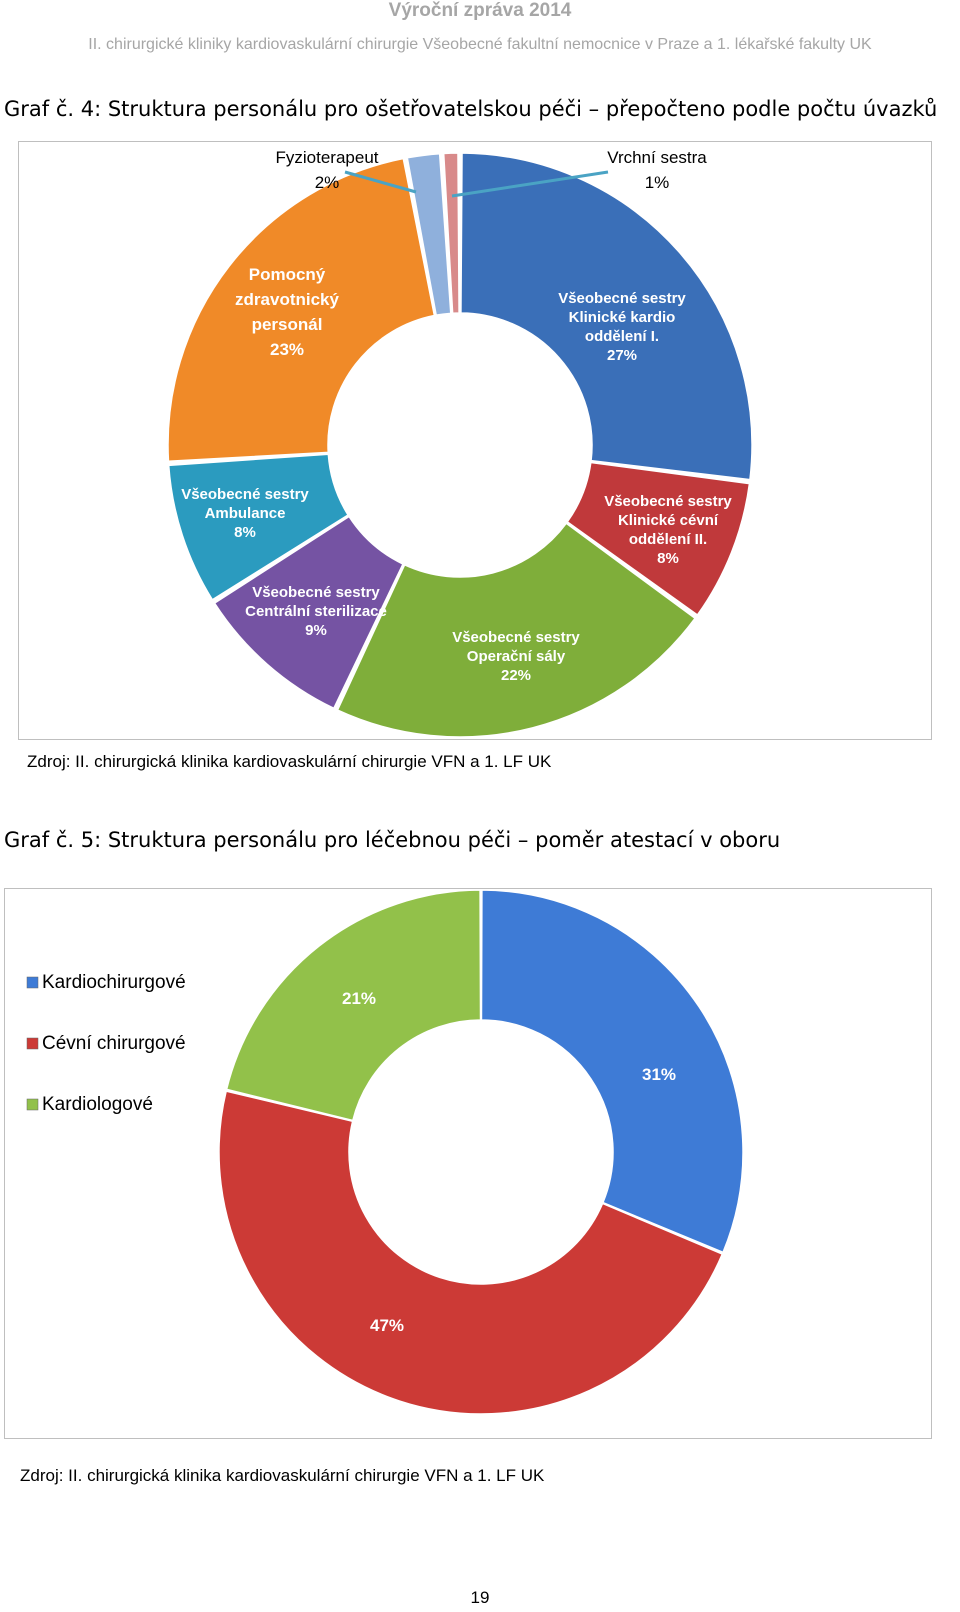 This screenshot has width=960, height=1612. What do you see at coordinates (657, 157) in the screenshot?
I see `chart1-label-7-line: Vrchní sestra` at bounding box center [657, 157].